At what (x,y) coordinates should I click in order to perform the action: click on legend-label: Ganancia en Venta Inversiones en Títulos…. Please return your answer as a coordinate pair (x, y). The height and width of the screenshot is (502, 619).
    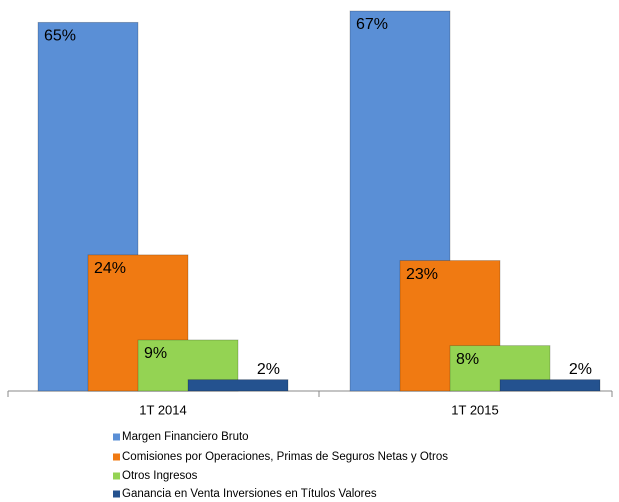
    Looking at the image, I should click on (249, 494).